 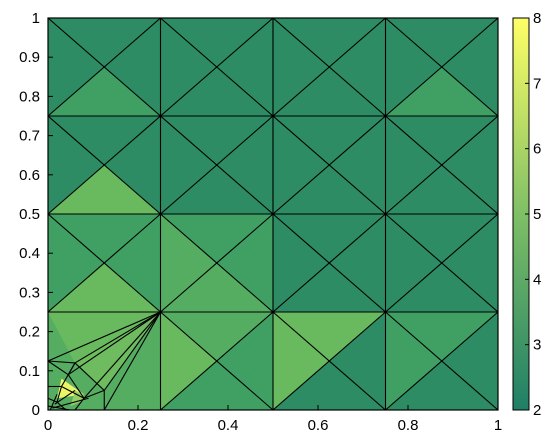 I want to click on y-axis: 0 0.1 0.2 0.3 0.4 0.5 0.6 0.7 0.8 0.9 1, so click(x=36, y=214).